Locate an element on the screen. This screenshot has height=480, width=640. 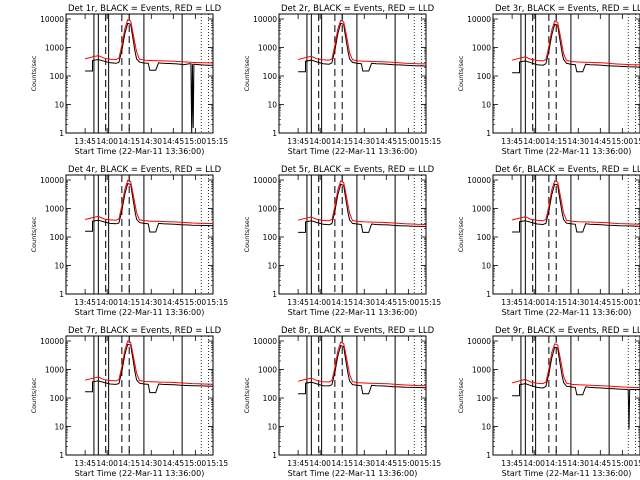
panel-title: Det 7r, BLACK = Events, RED = LLD is located at coordinates (145, 331).